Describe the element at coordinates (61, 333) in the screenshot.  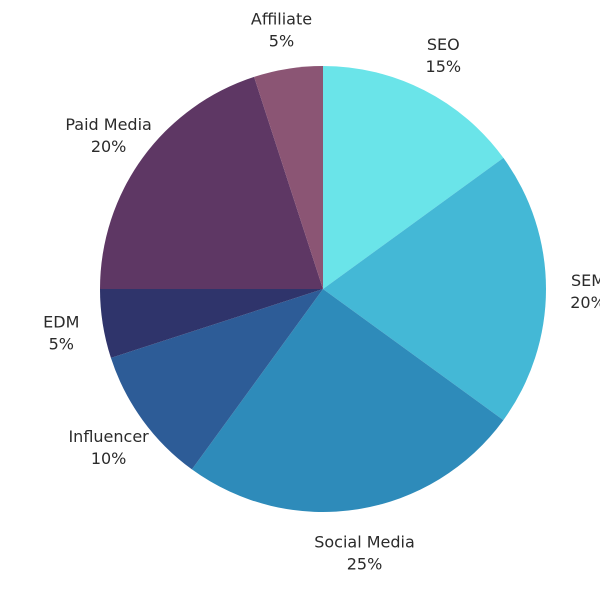
I see `slice-label: EDM 5%` at that location.